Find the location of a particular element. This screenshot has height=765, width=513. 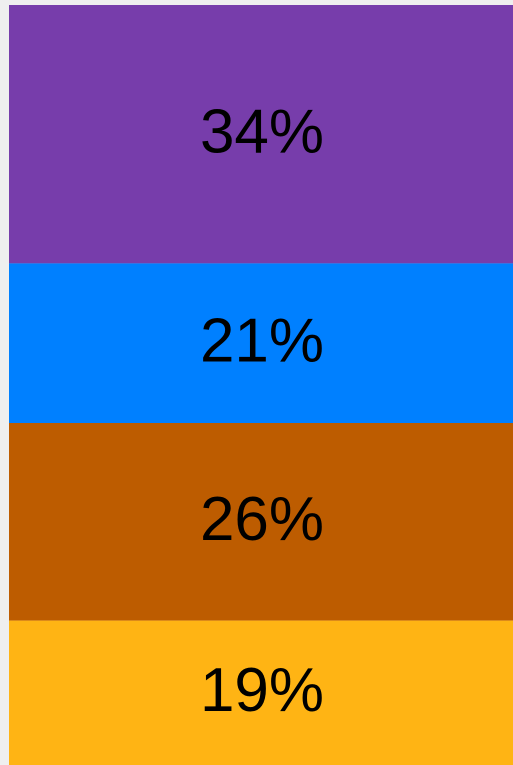

segment-label: 26% is located at coordinates (262, 519).